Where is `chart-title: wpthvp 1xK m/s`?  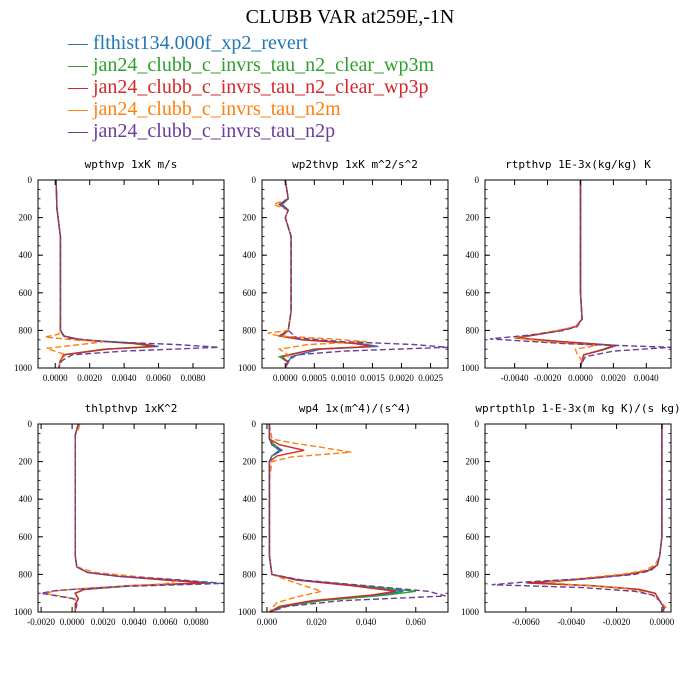
chart-title: wpthvp 1xK m/s is located at coordinates (131, 164).